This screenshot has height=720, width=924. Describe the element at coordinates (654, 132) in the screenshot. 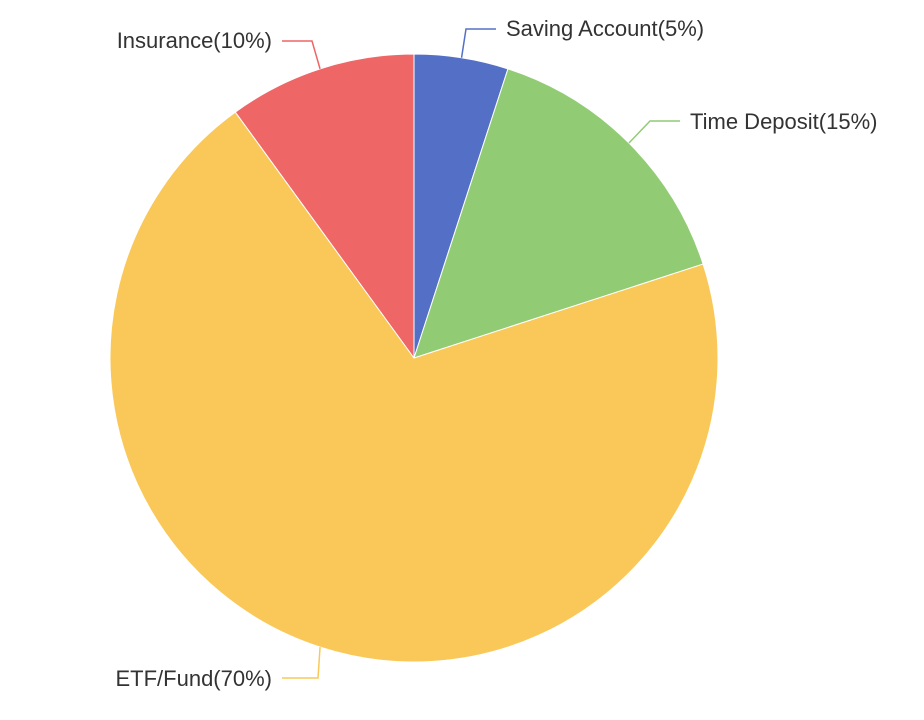

I see `leader-line-time-deposit` at that location.